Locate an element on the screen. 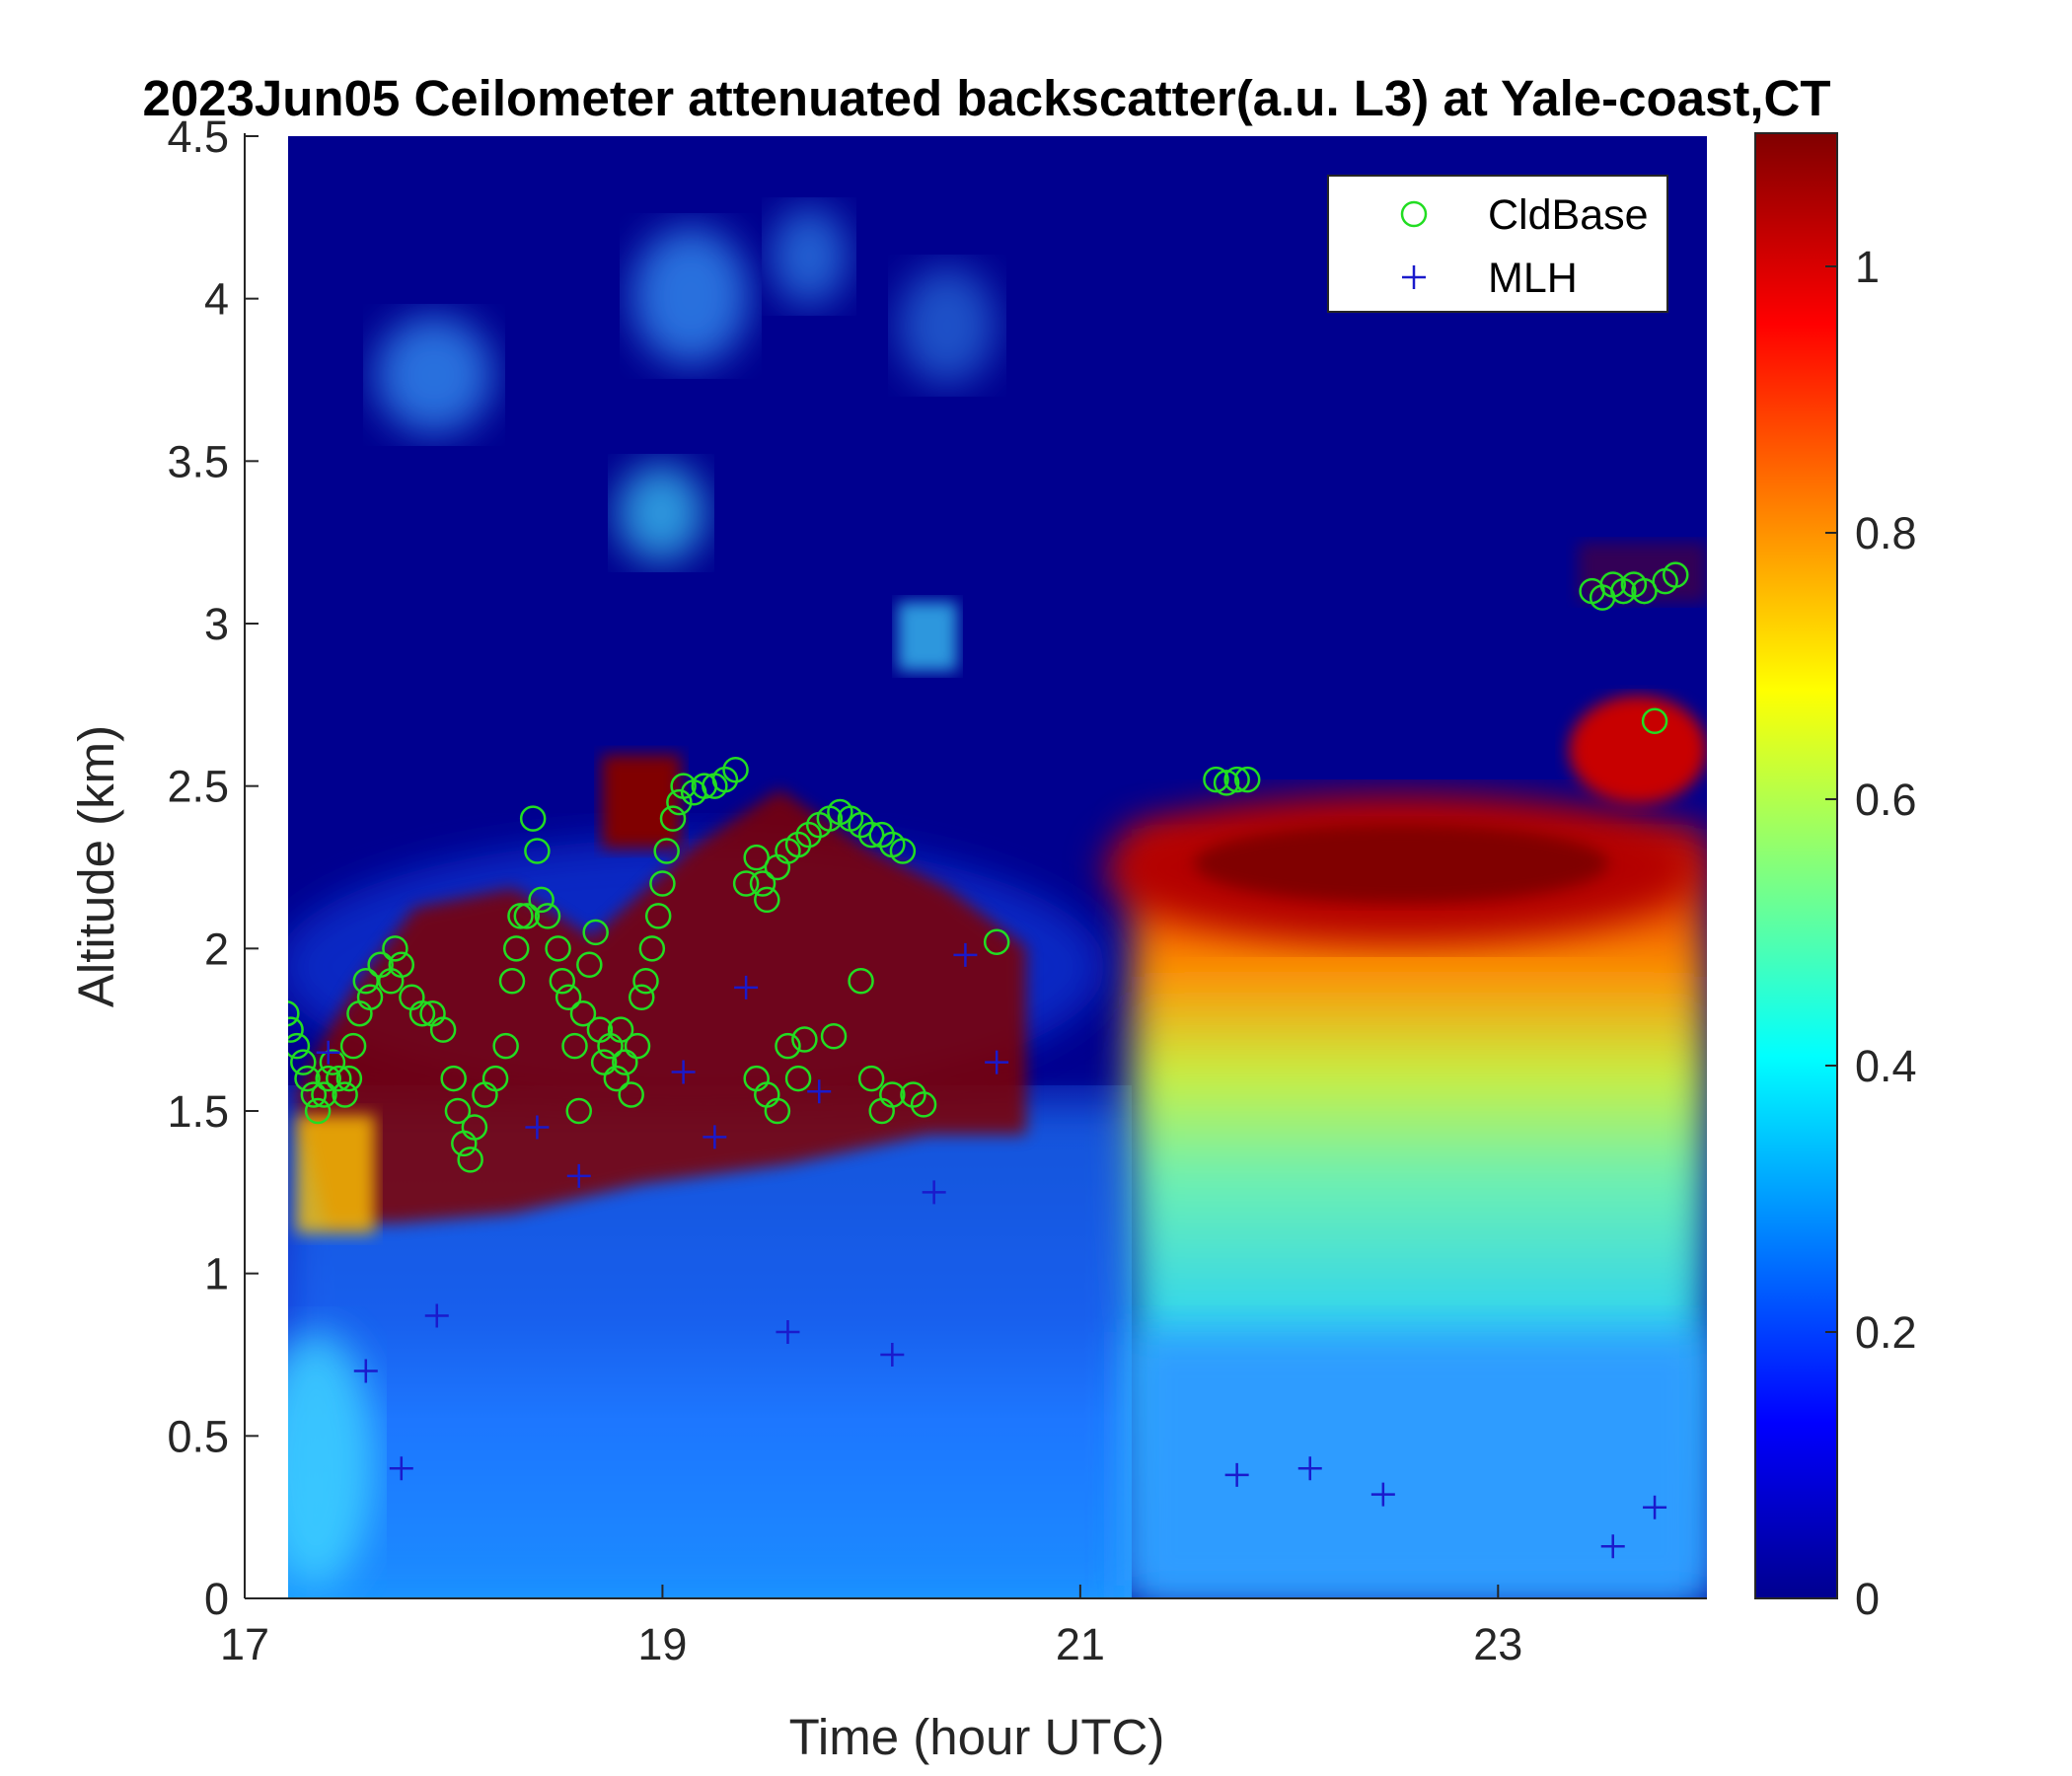 Image resolution: width=2072 pixels, height=1776 pixels. legend-cldbase-label: CldBase is located at coordinates (1569, 215).